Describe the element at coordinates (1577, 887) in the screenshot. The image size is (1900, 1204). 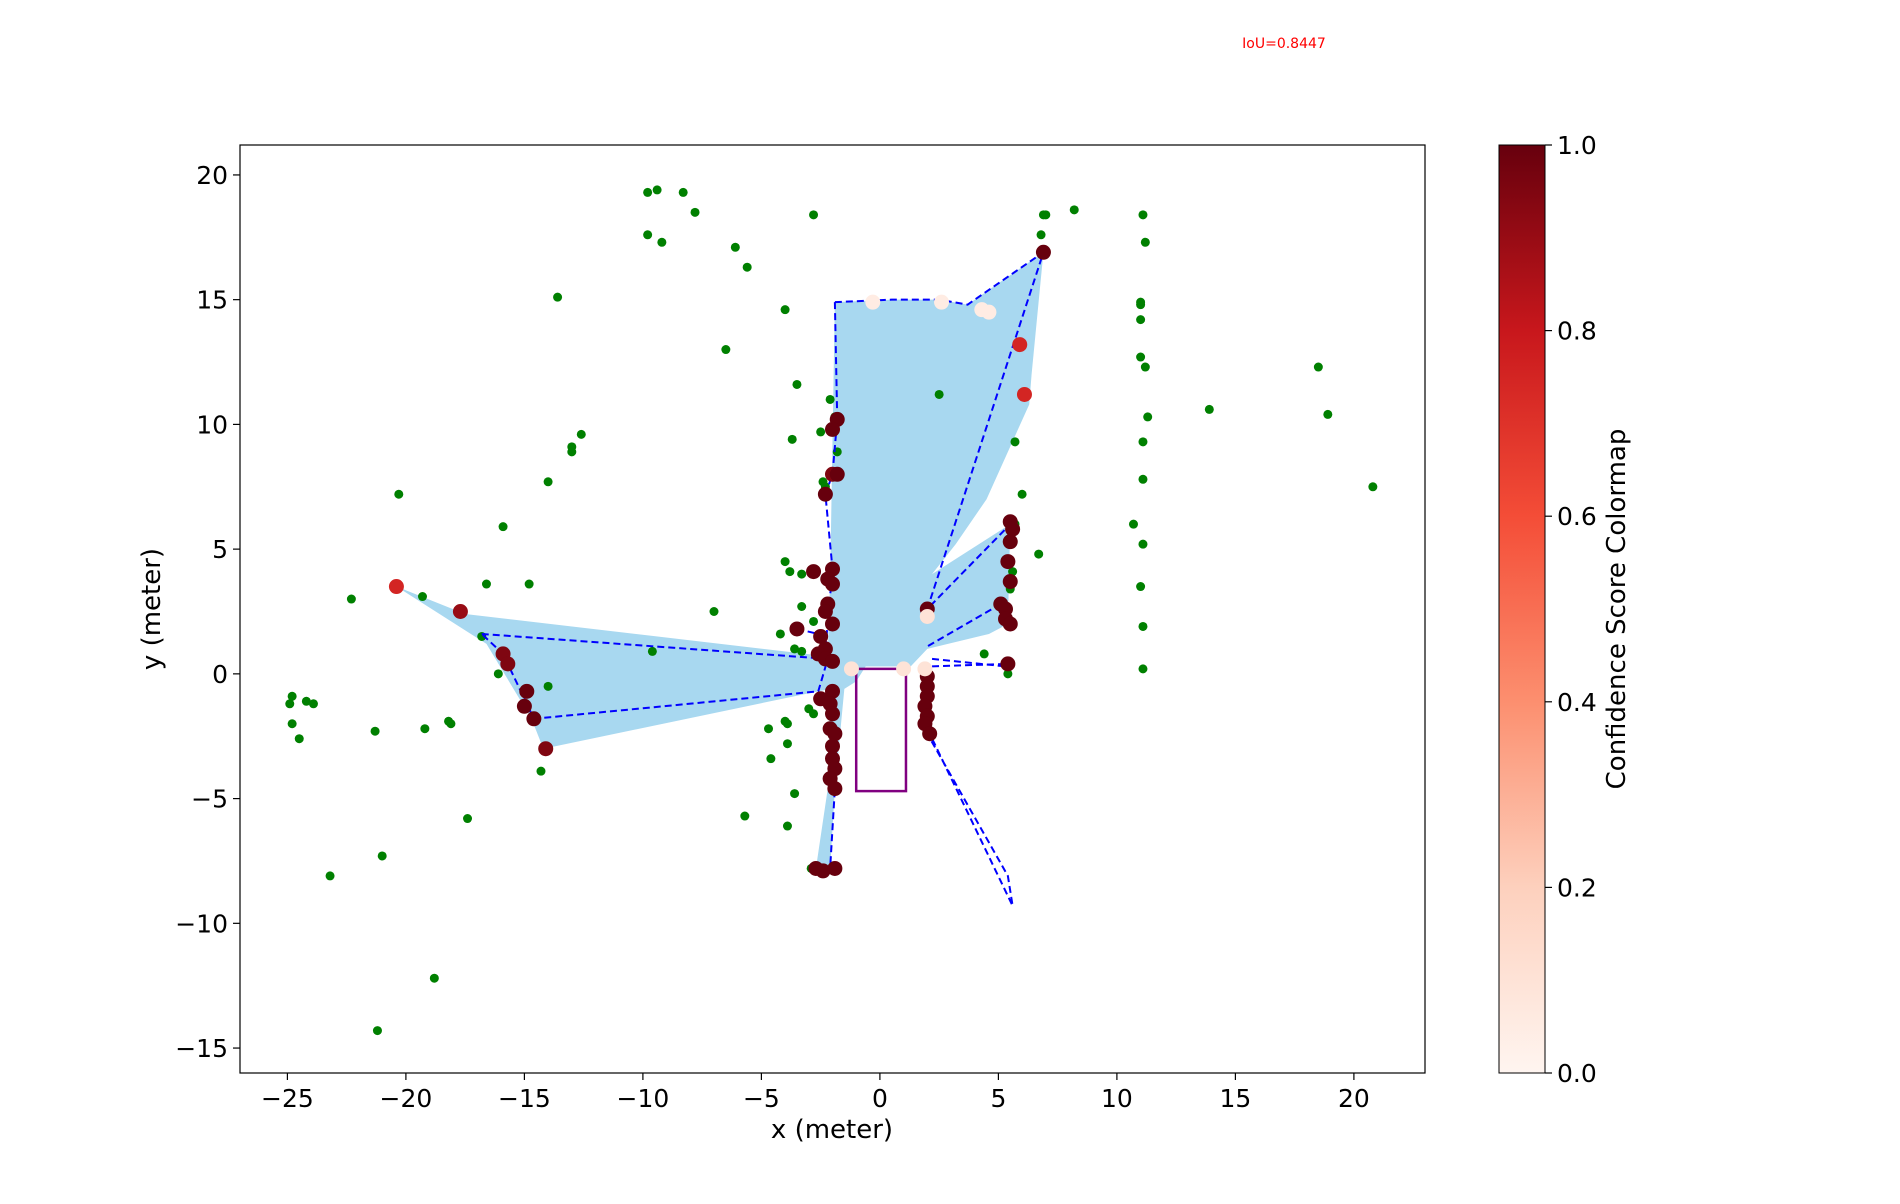
I see `colorbar-tick-label: 0.2` at that location.